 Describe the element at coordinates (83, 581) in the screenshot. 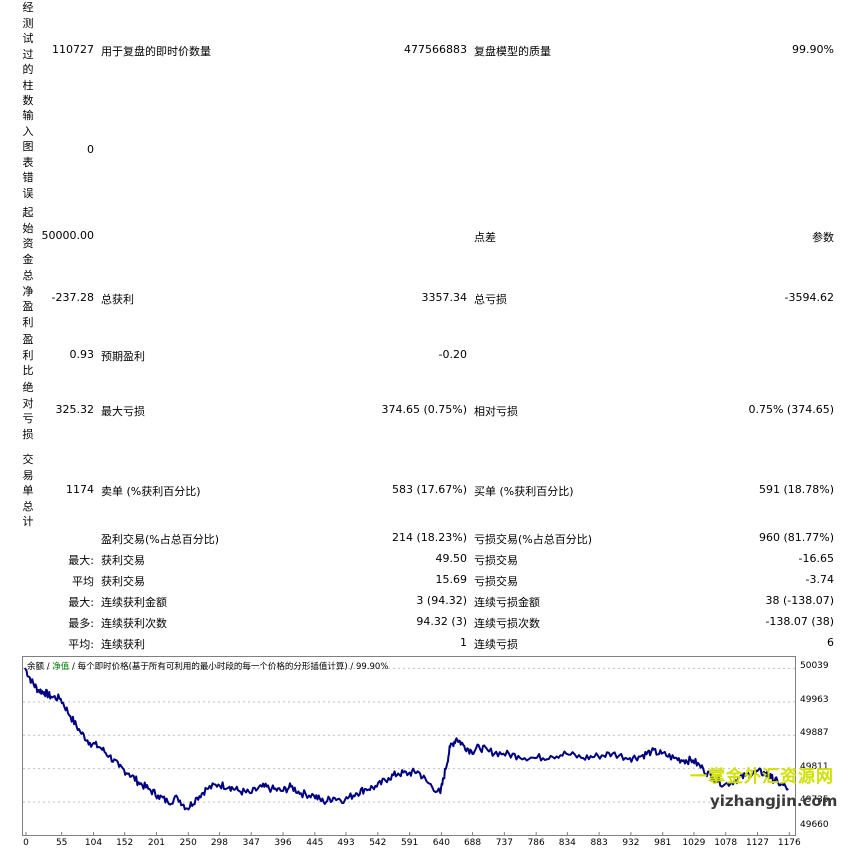

I see `average-prefix: 平均` at that location.